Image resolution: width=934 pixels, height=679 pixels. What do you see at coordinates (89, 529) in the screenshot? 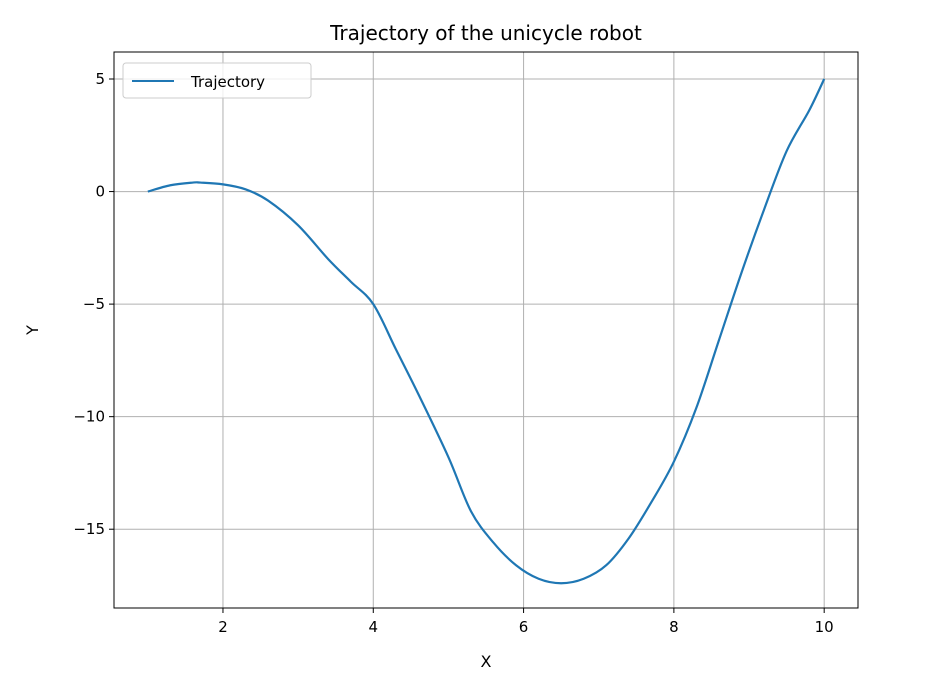
I see `y-tick-label: −15` at bounding box center [89, 529].